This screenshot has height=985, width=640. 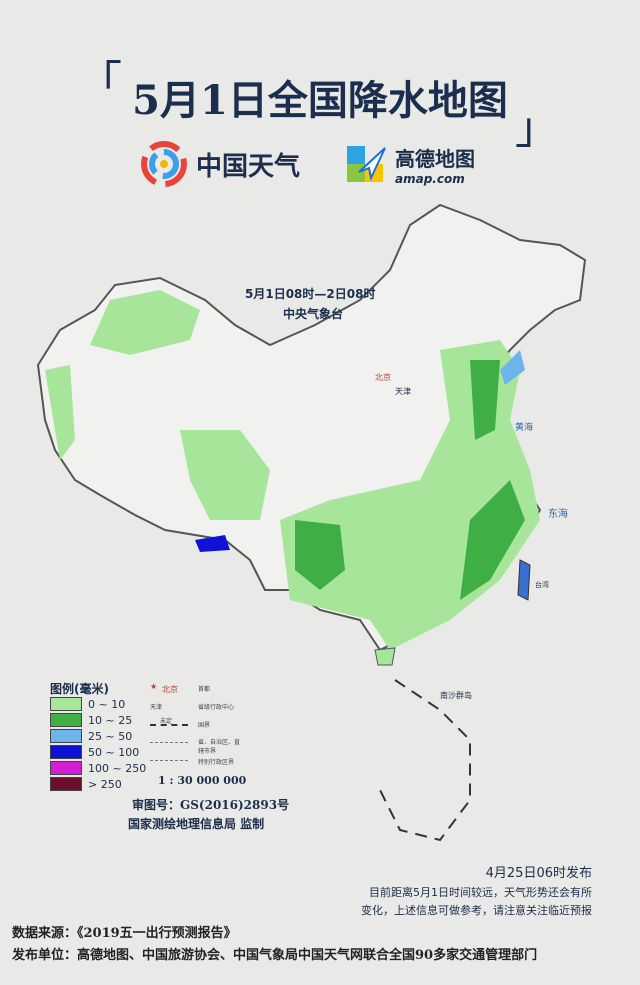 I want to click on release-note-line1: 目前距离5月1日时间较远，天气形势还会有所, so click(x=480, y=892).